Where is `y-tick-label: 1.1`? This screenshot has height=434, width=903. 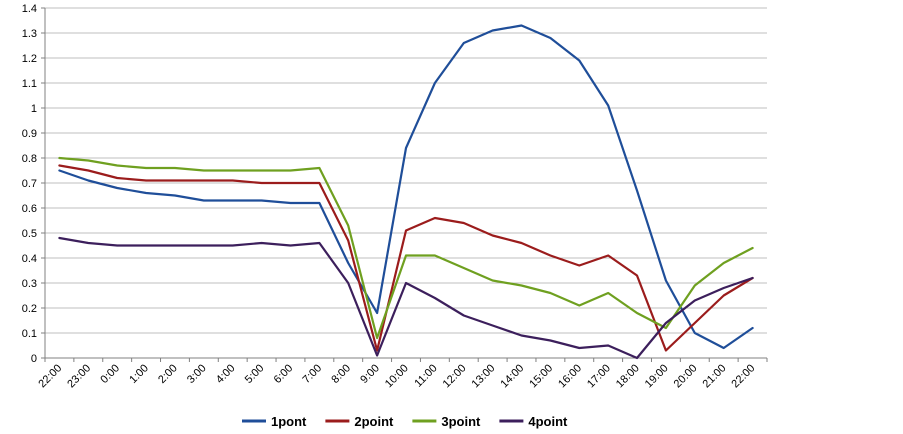 y-tick-label: 1.1 is located at coordinates (29, 84).